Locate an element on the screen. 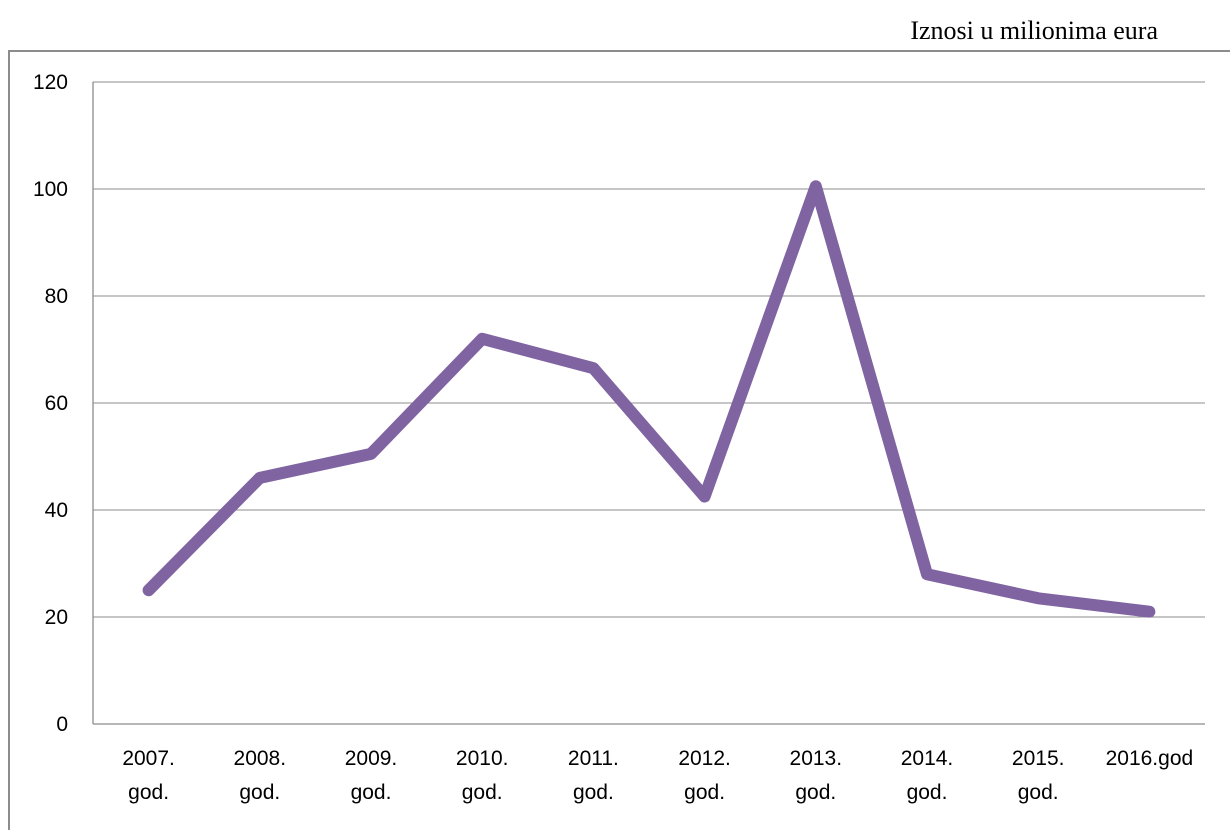 The height and width of the screenshot is (830, 1230). x-tick-label-1: 2008.god. is located at coordinates (260, 775).